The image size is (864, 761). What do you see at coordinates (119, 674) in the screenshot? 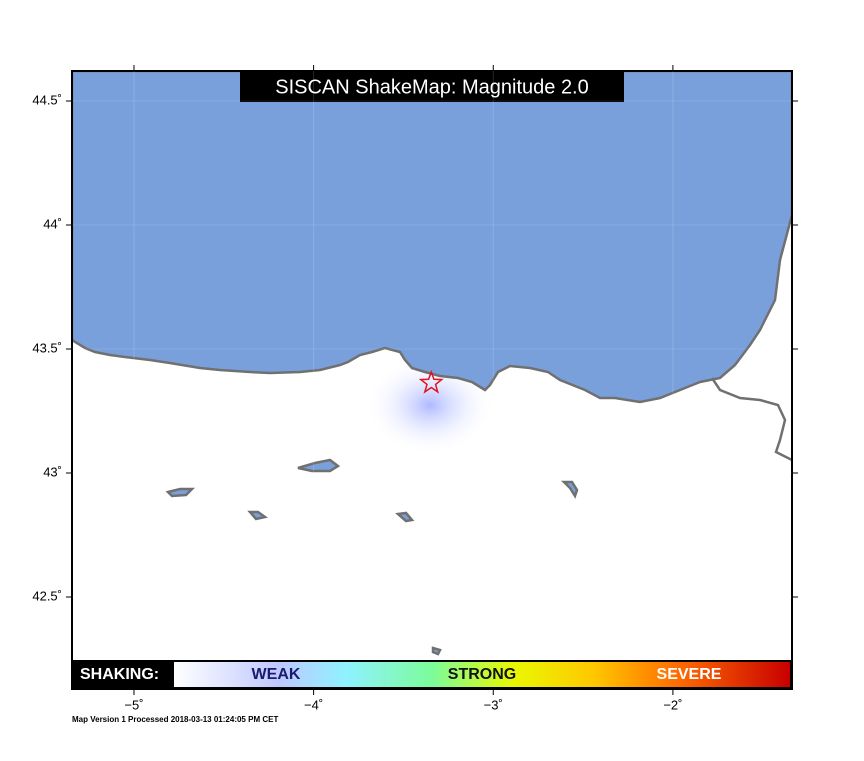
I see `legend-title: SHAKING:` at bounding box center [119, 674].